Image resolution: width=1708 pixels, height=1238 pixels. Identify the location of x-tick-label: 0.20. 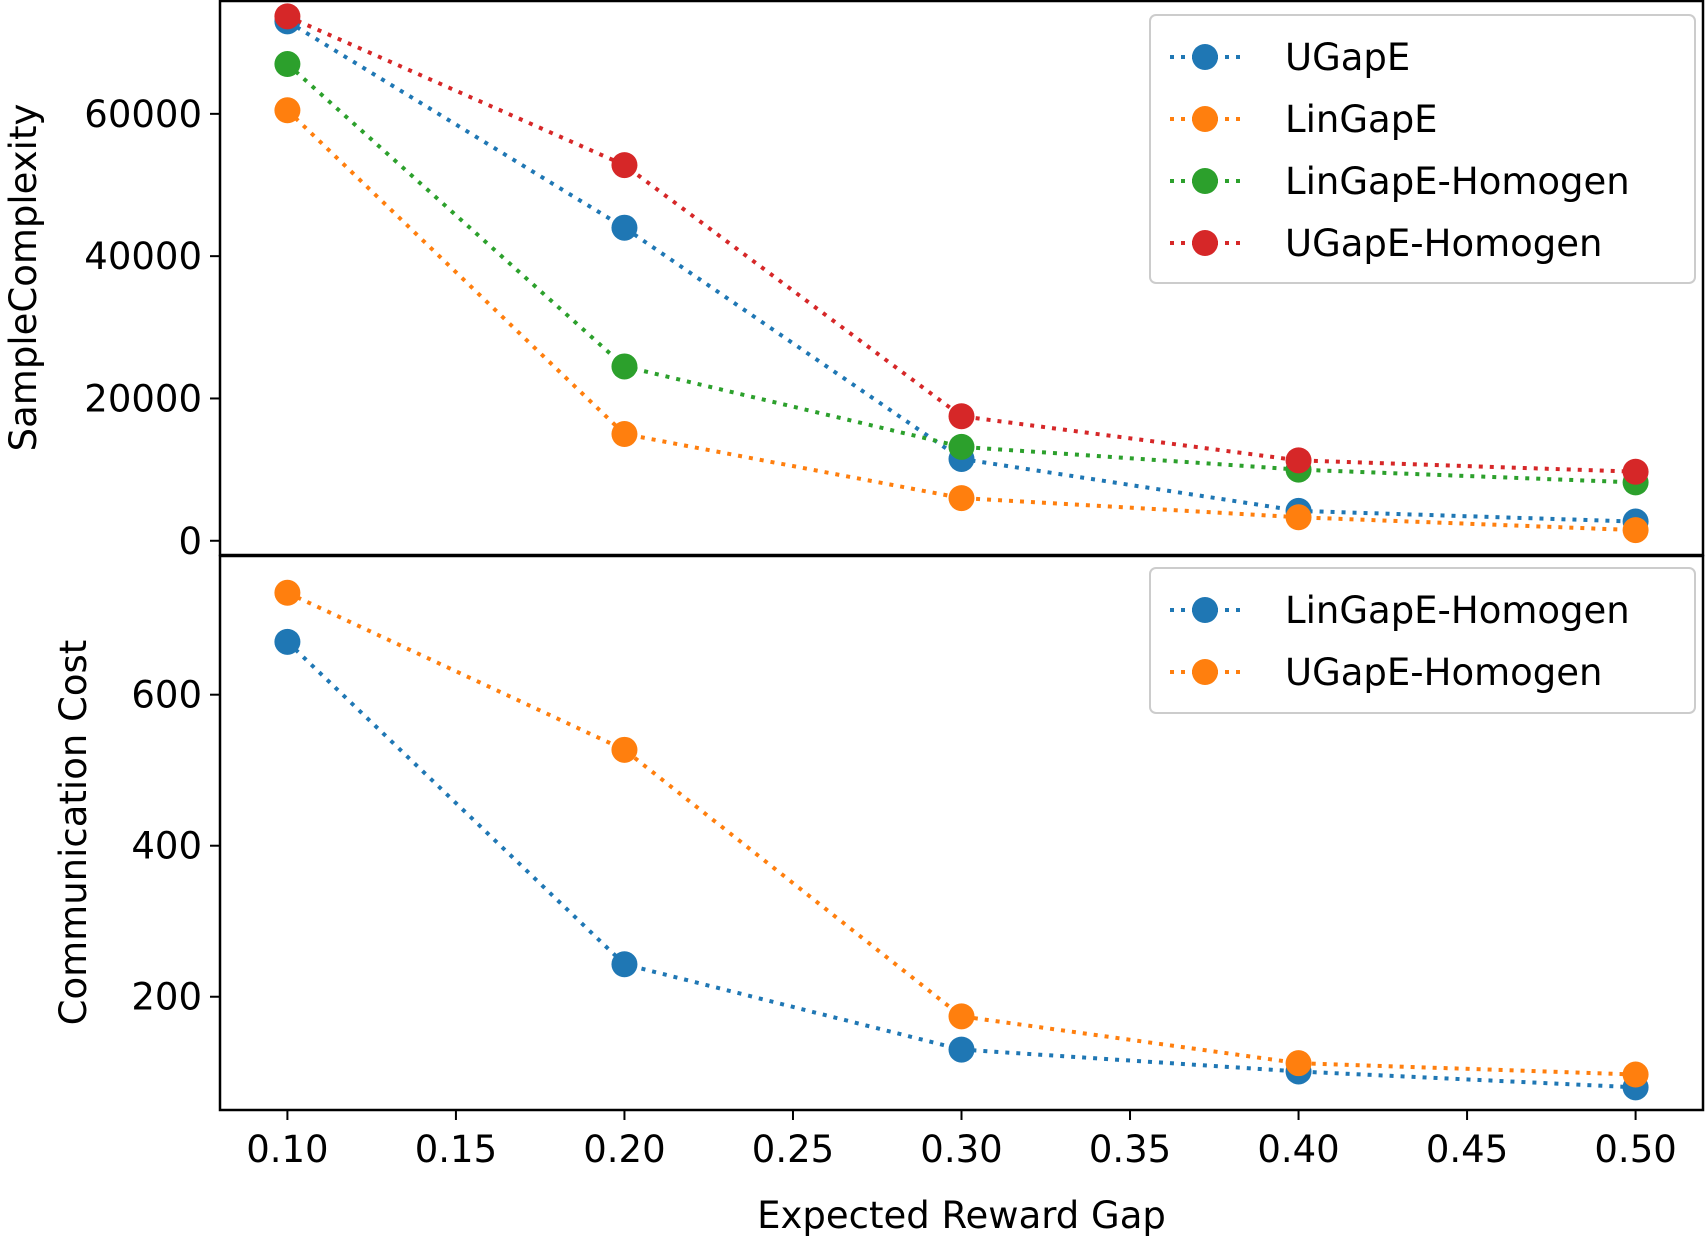
(624, 1149).